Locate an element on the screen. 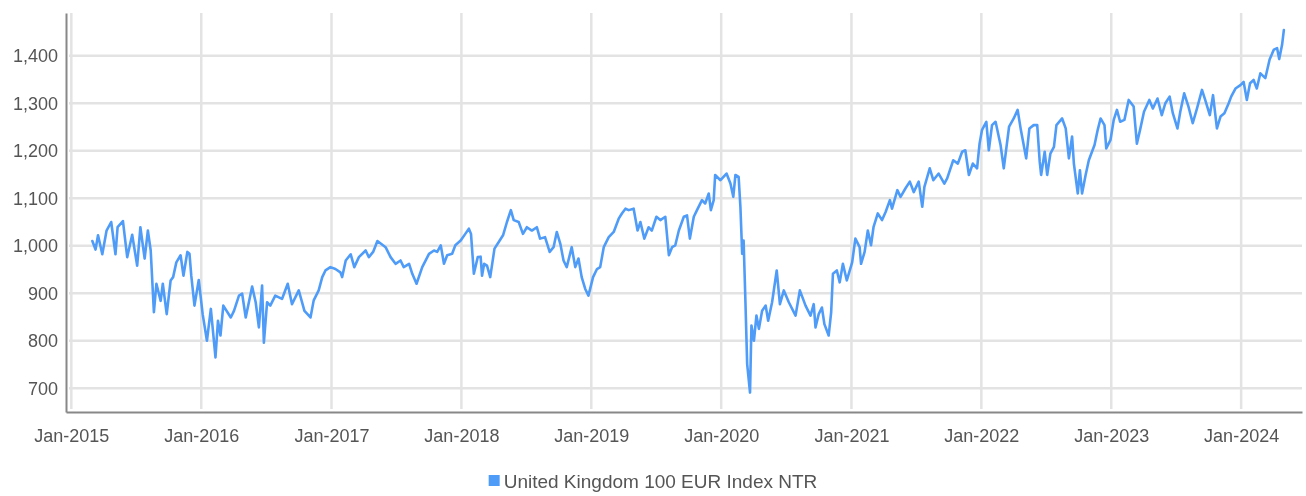 The height and width of the screenshot is (496, 1306). y-tick-label: 1,100 is located at coordinates (35, 198).